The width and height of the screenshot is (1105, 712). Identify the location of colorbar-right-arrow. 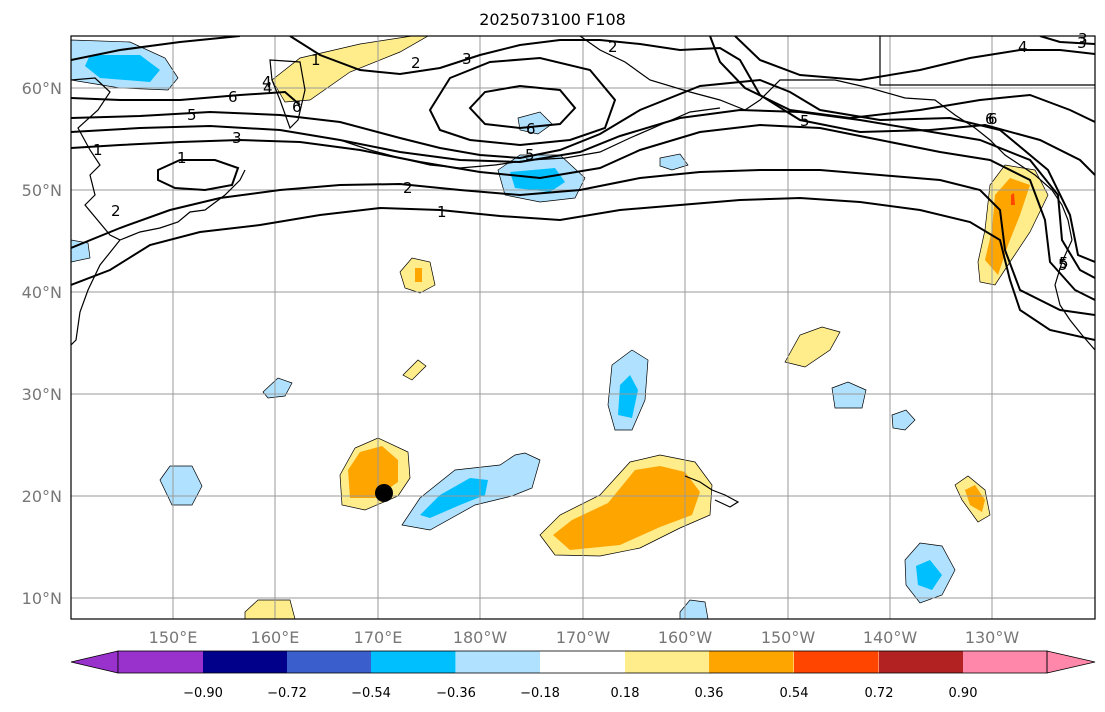
(1071, 662).